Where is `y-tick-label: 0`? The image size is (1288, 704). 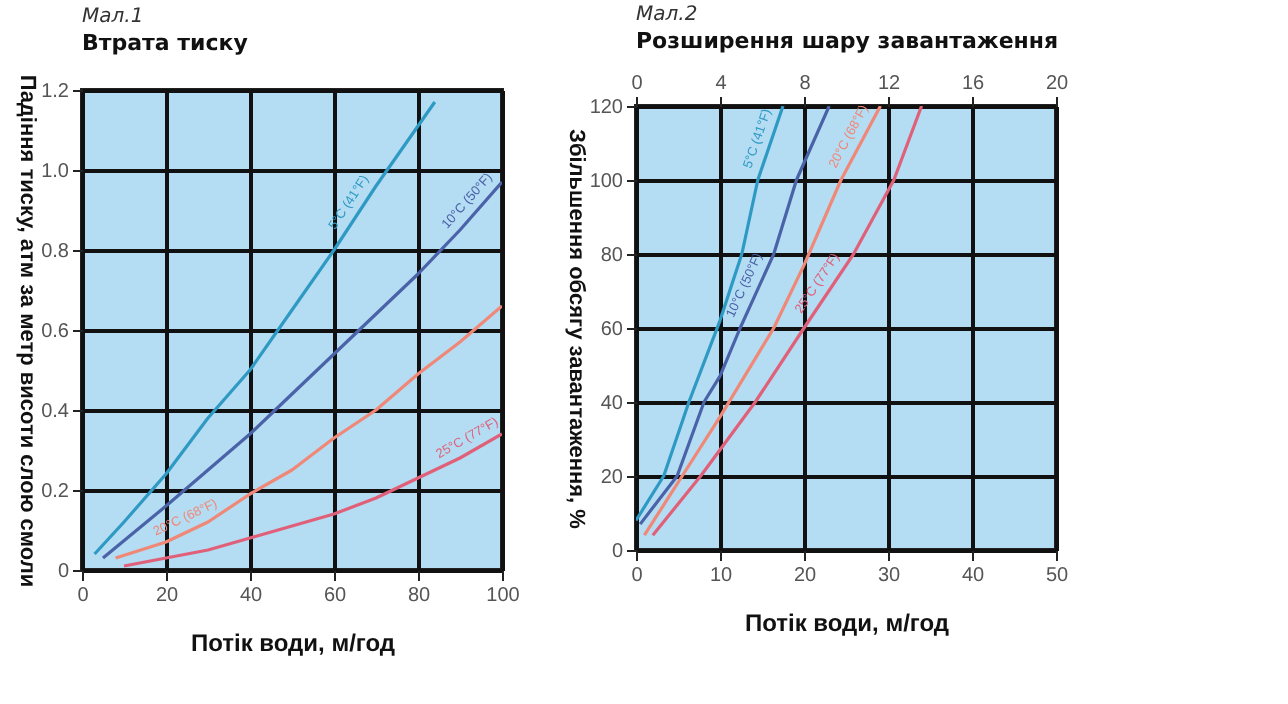
y-tick-label: 0 is located at coordinates (617, 552).